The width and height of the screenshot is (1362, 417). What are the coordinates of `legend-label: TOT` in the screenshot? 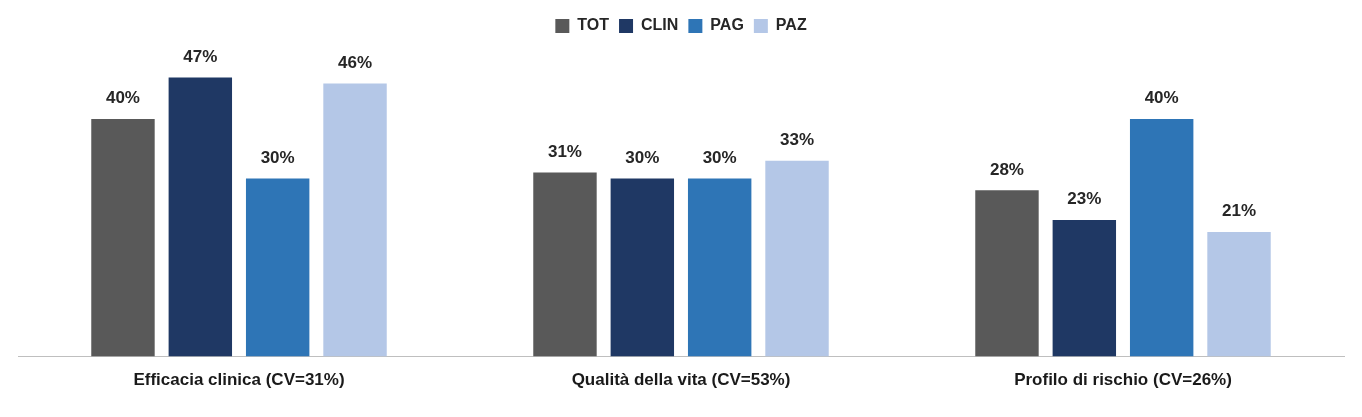 It's located at (593, 25).